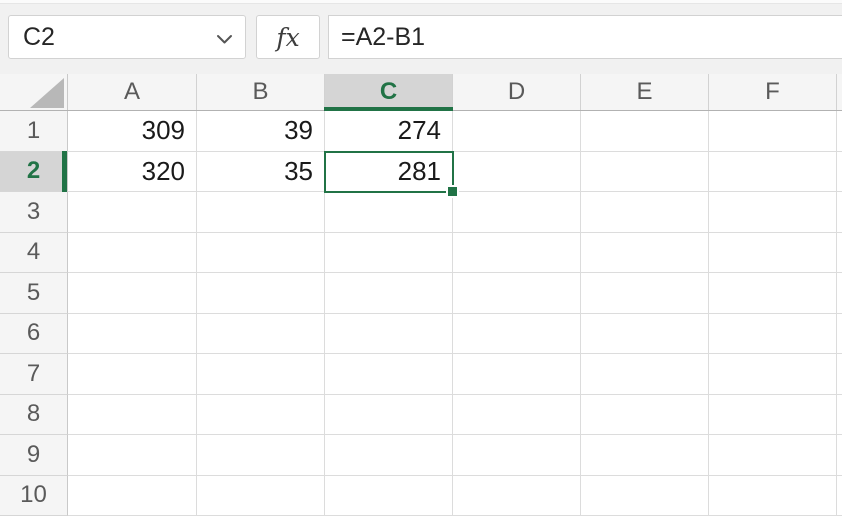 The image size is (842, 516). I want to click on cell-D5, so click(517, 293).